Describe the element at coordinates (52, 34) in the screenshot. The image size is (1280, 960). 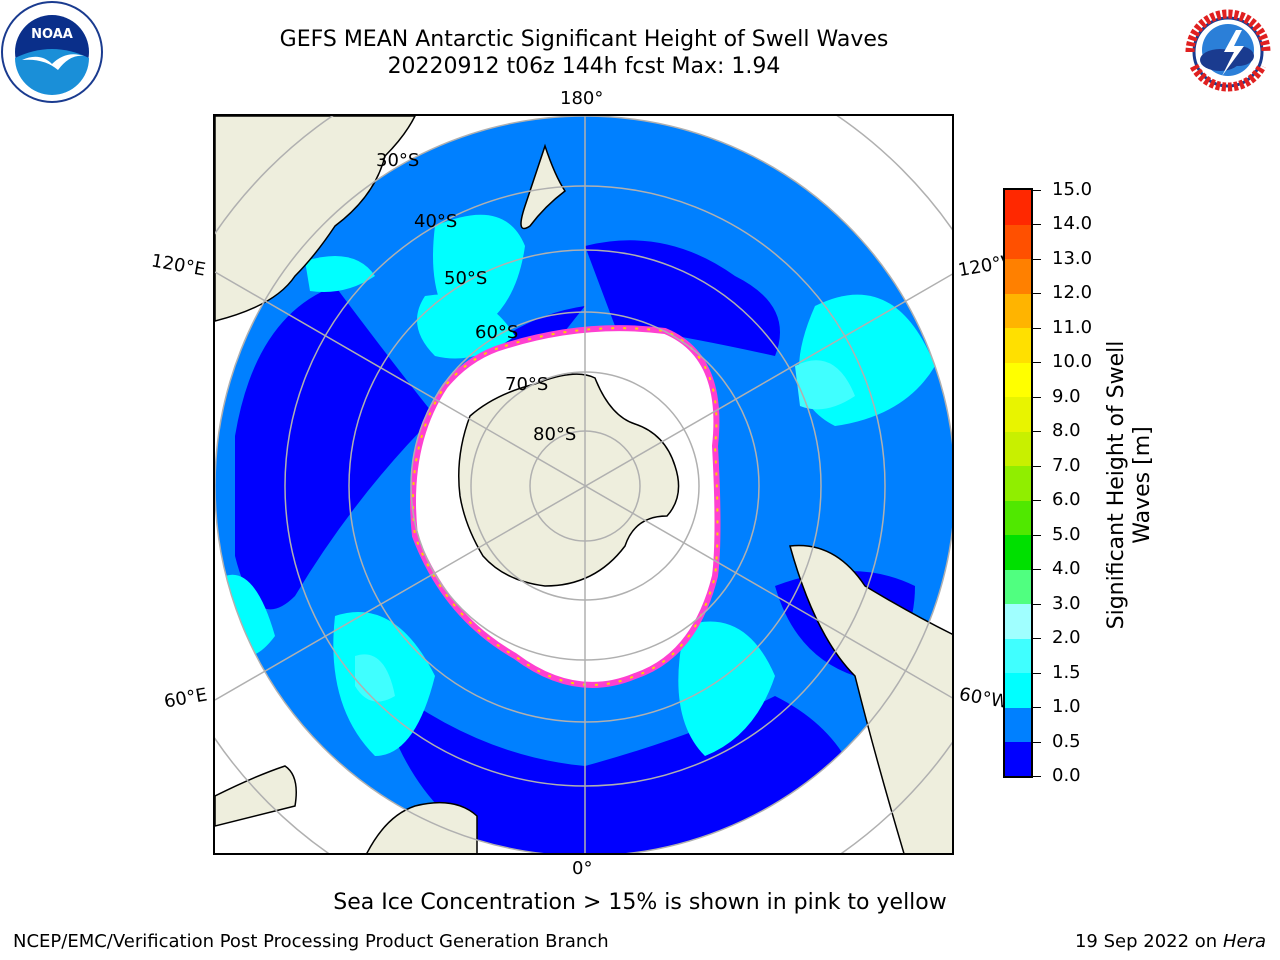
I see `svg-text: NOAA` at that location.